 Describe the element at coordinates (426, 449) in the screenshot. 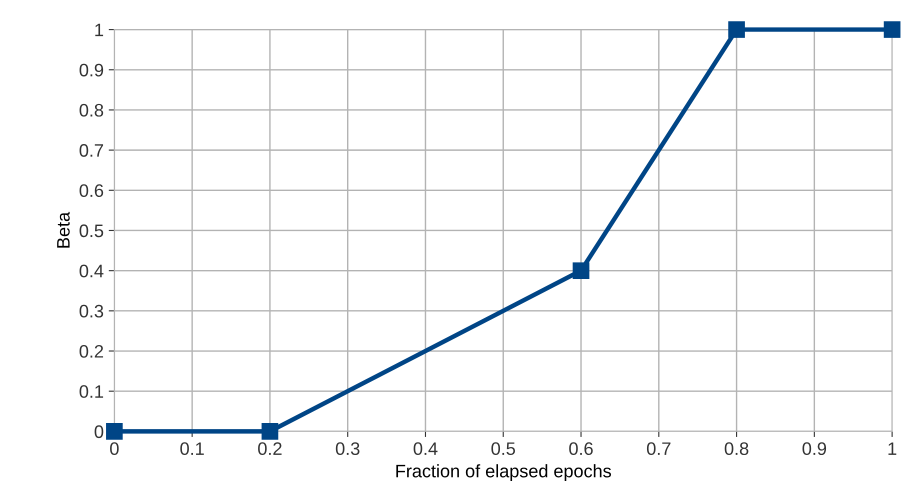

I see `x-tick-label: 0.4` at that location.